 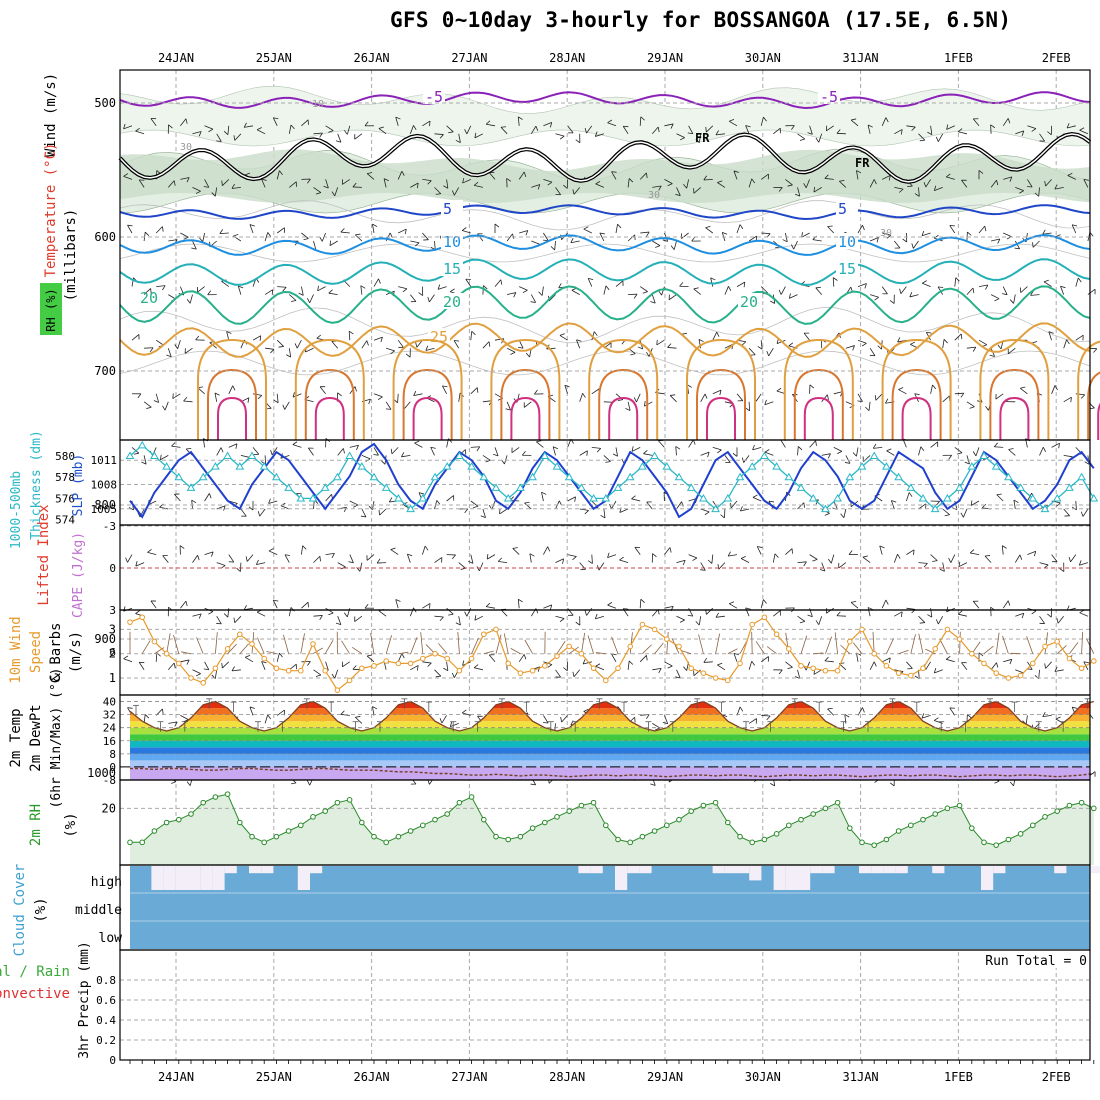 I want to click on isotherm-label: 20, so click(x=749, y=302).